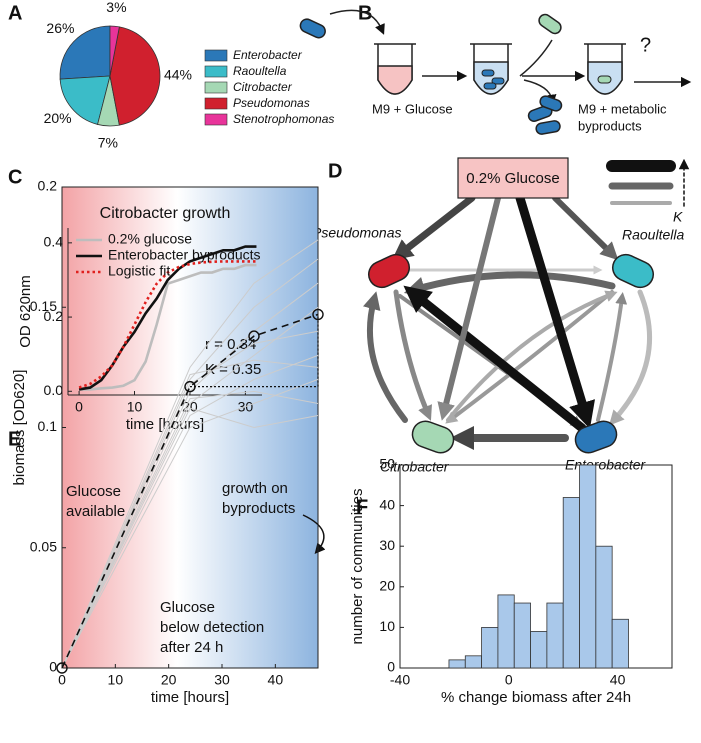 The image size is (701, 743). What do you see at coordinates (255, 488) in the screenshot?
I see `annotation: growth on` at bounding box center [255, 488].